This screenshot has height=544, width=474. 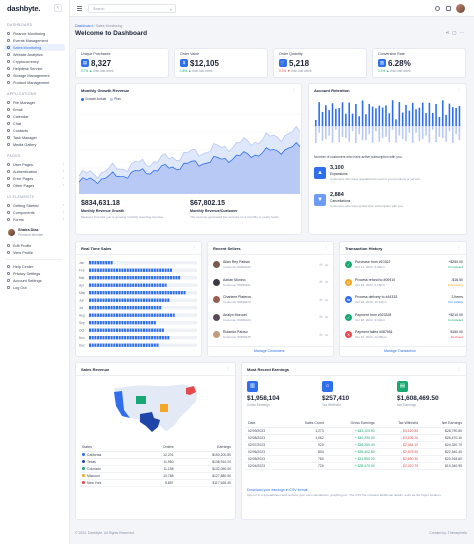 What do you see at coordinates (432, 119) in the screenshot?
I see `expansion-bar` at bounding box center [432, 119].